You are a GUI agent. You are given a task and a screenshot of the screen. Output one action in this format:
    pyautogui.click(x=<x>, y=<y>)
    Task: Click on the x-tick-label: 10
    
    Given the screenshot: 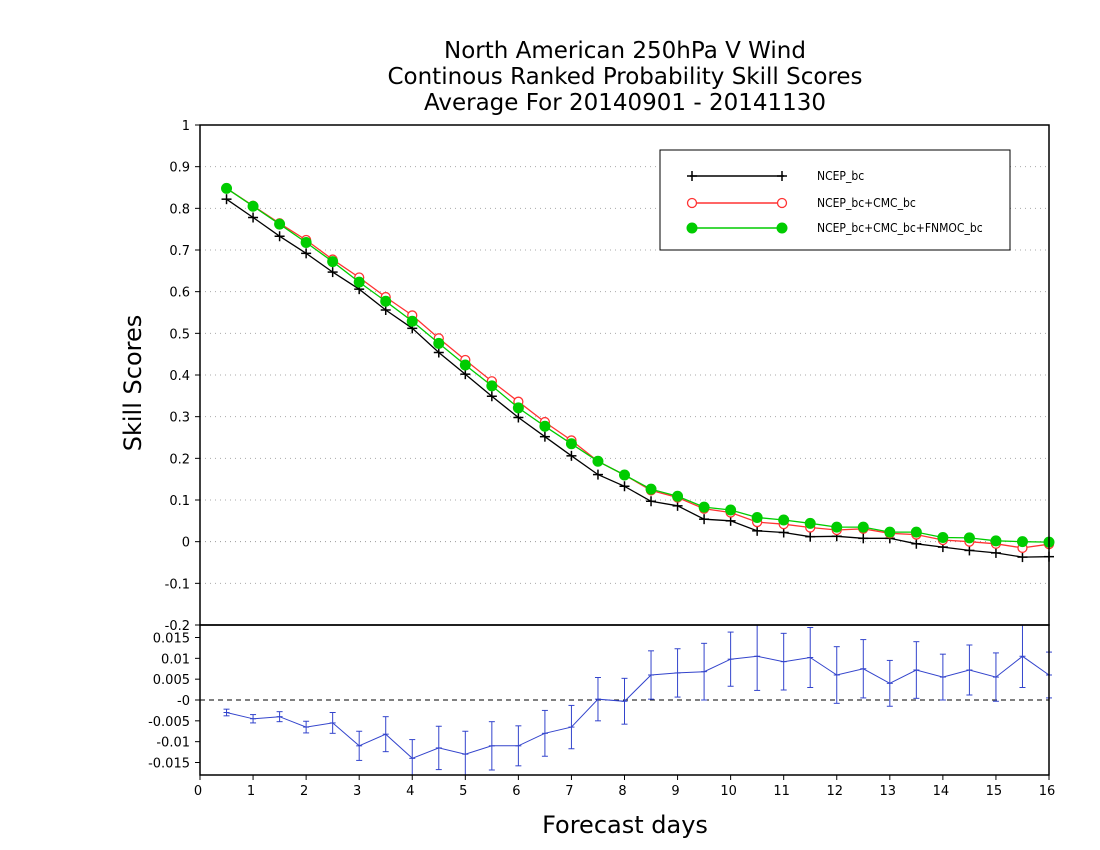 What is the action you would take?
    pyautogui.click(x=728, y=791)
    